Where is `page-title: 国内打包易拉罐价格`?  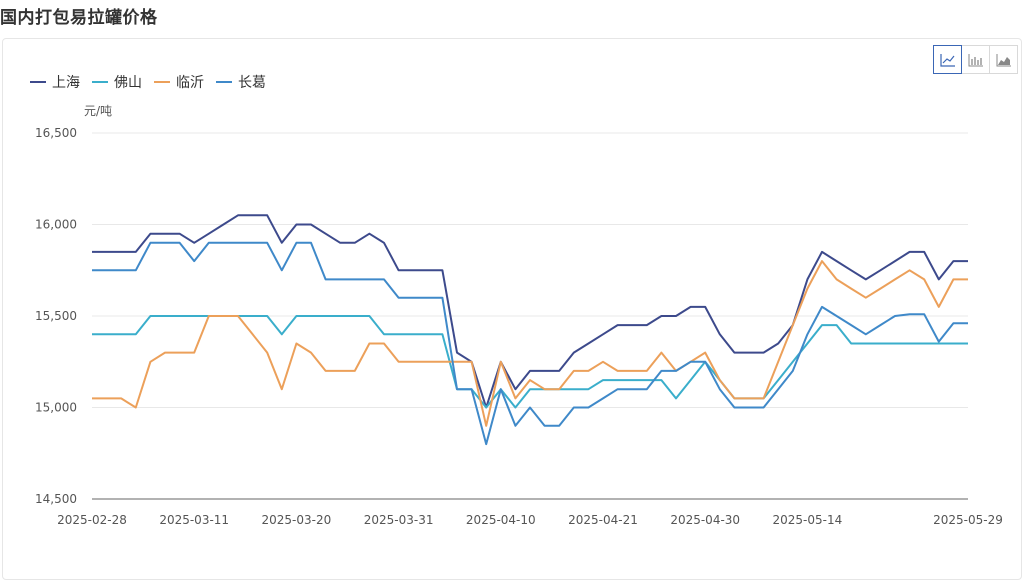
page-title: 国内打包易拉罐价格 is located at coordinates (79, 18).